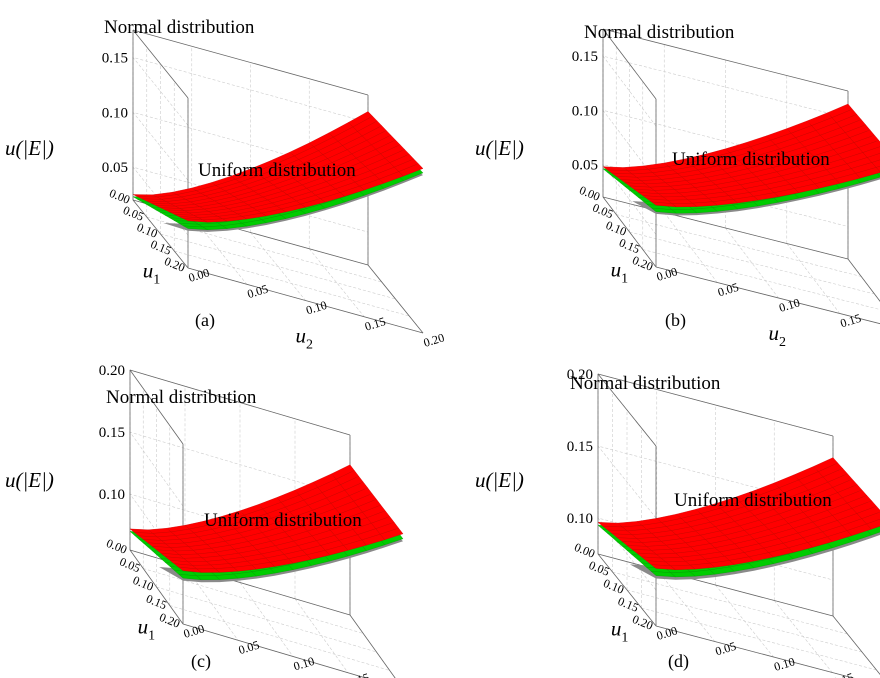  I want to click on u1-tick-label: 0.15, so click(156, 601).